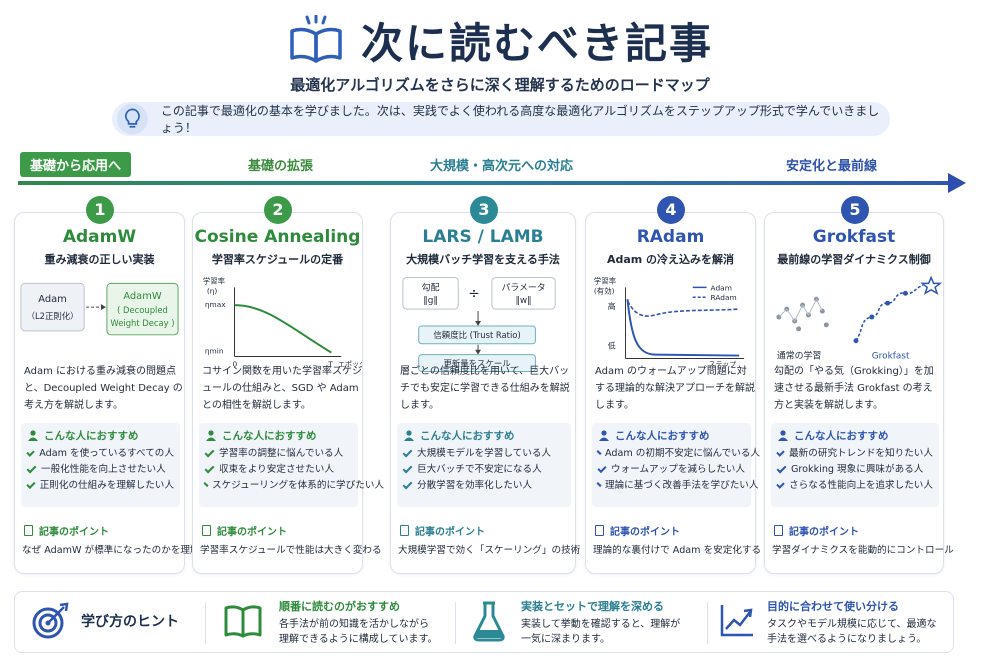  Describe the element at coordinates (721, 287) in the screenshot. I see `legend-adam: Adam` at that location.